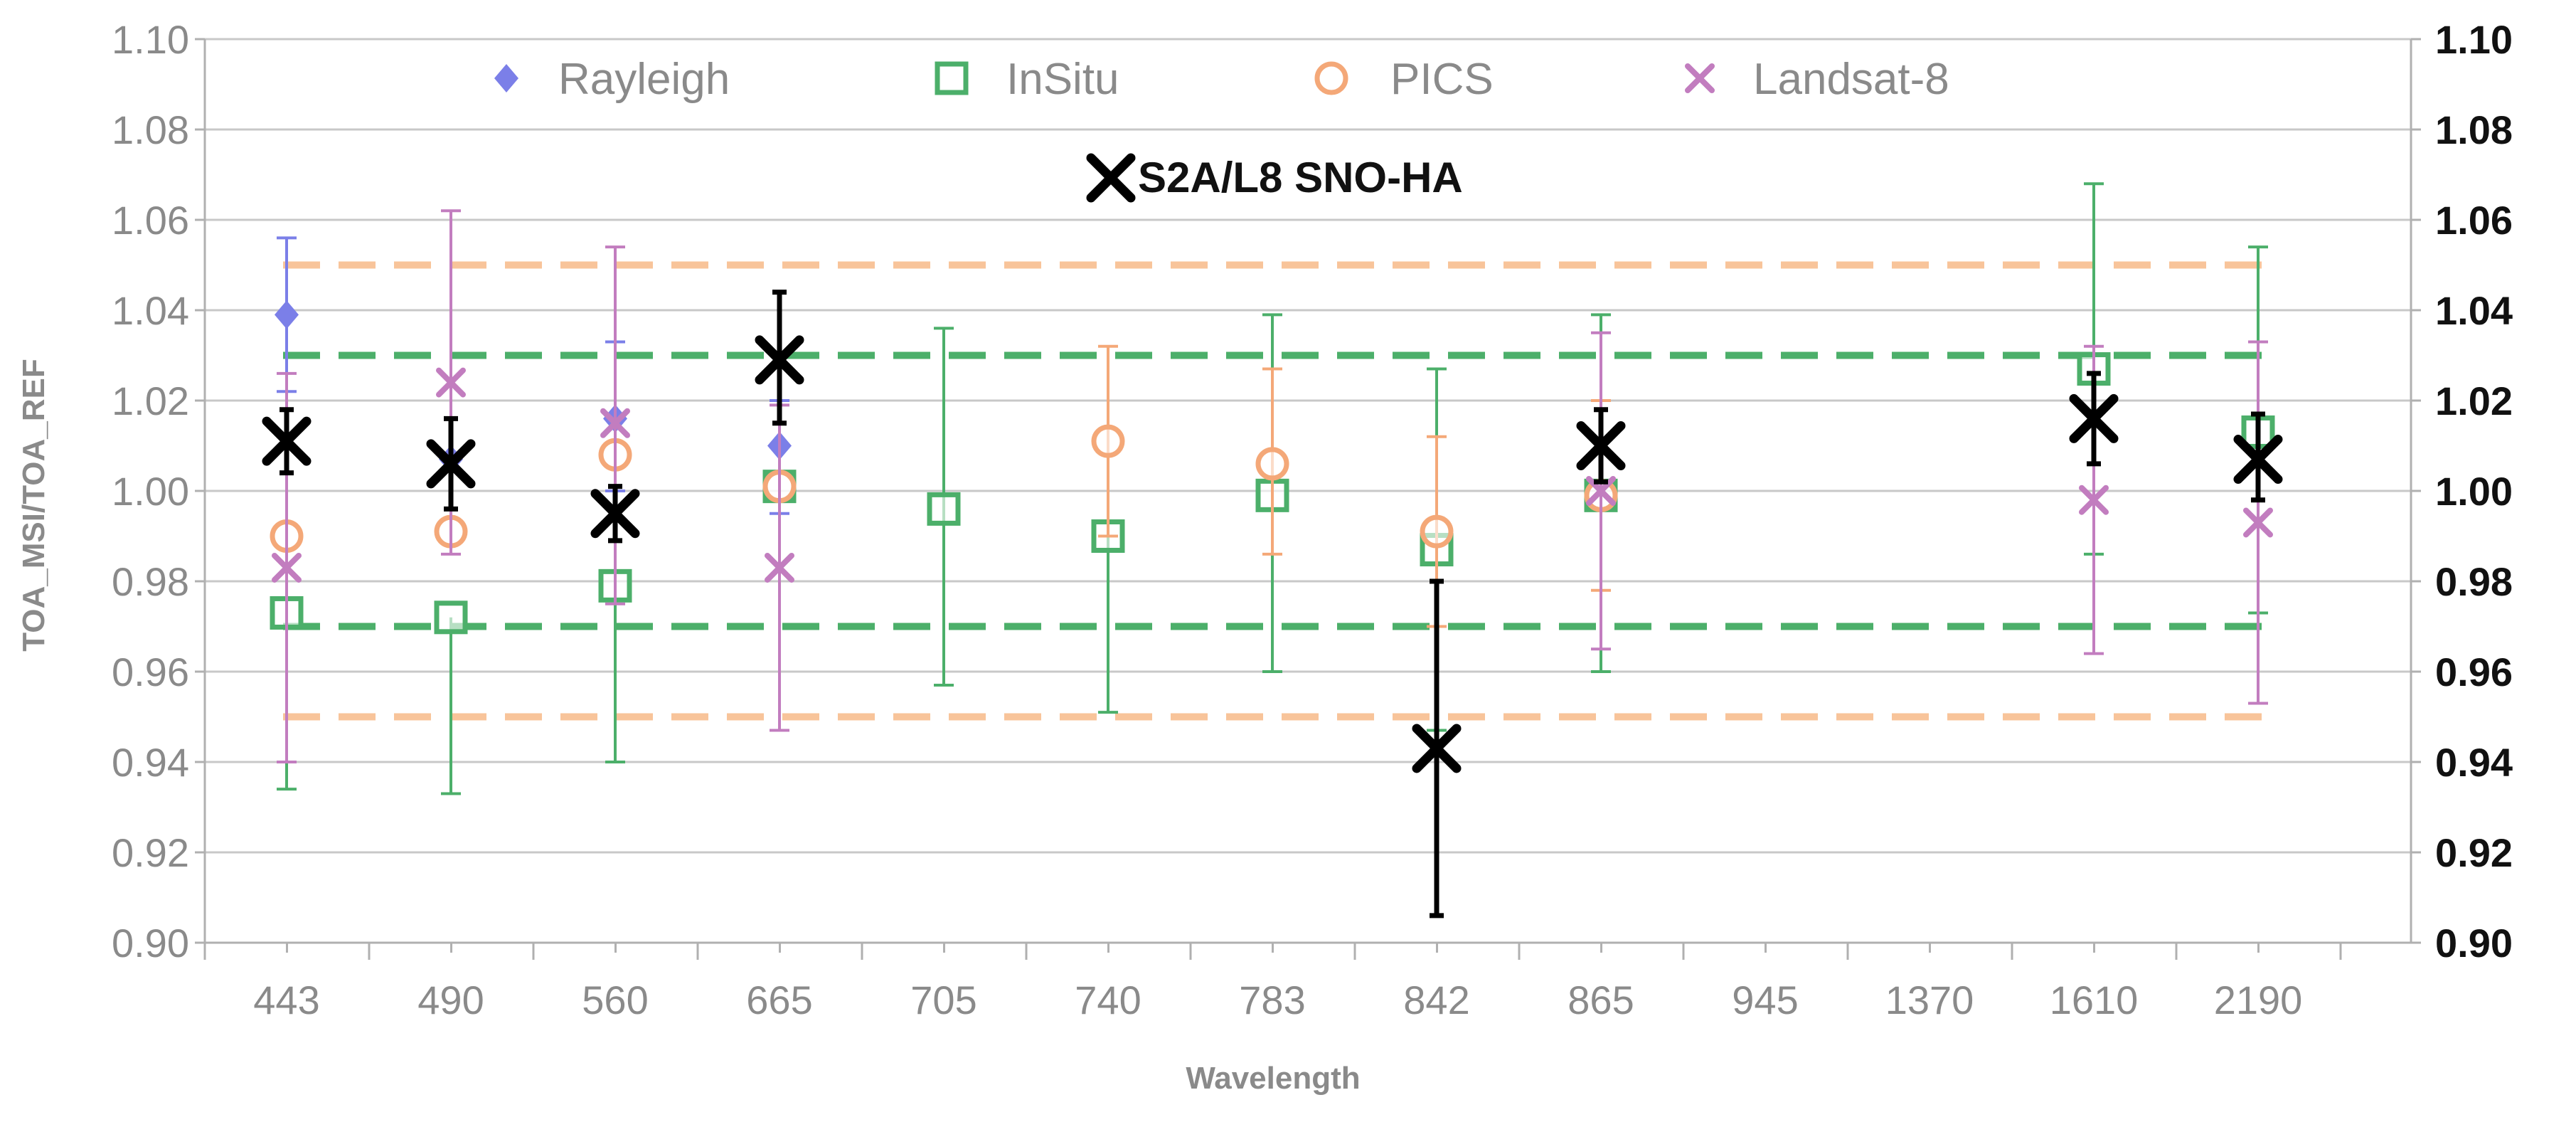 The height and width of the screenshot is (1122, 2576). I want to click on series-rayleigh, so click(533, 375).